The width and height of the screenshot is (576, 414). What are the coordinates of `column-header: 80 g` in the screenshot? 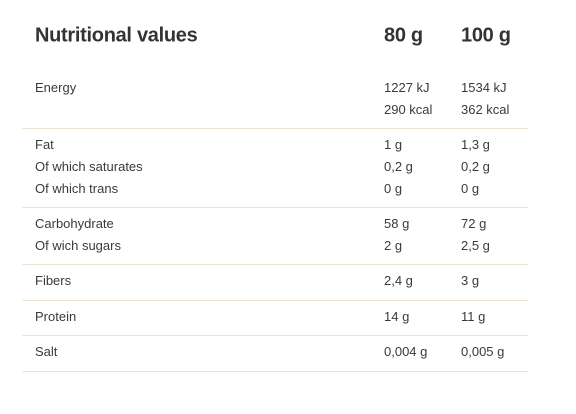 It's located at (403, 35).